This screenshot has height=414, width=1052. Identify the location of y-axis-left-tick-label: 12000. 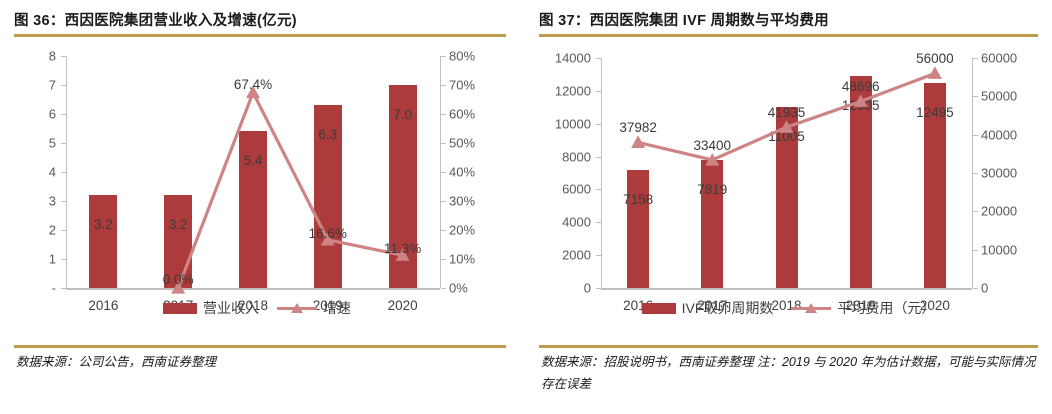
(572, 91).